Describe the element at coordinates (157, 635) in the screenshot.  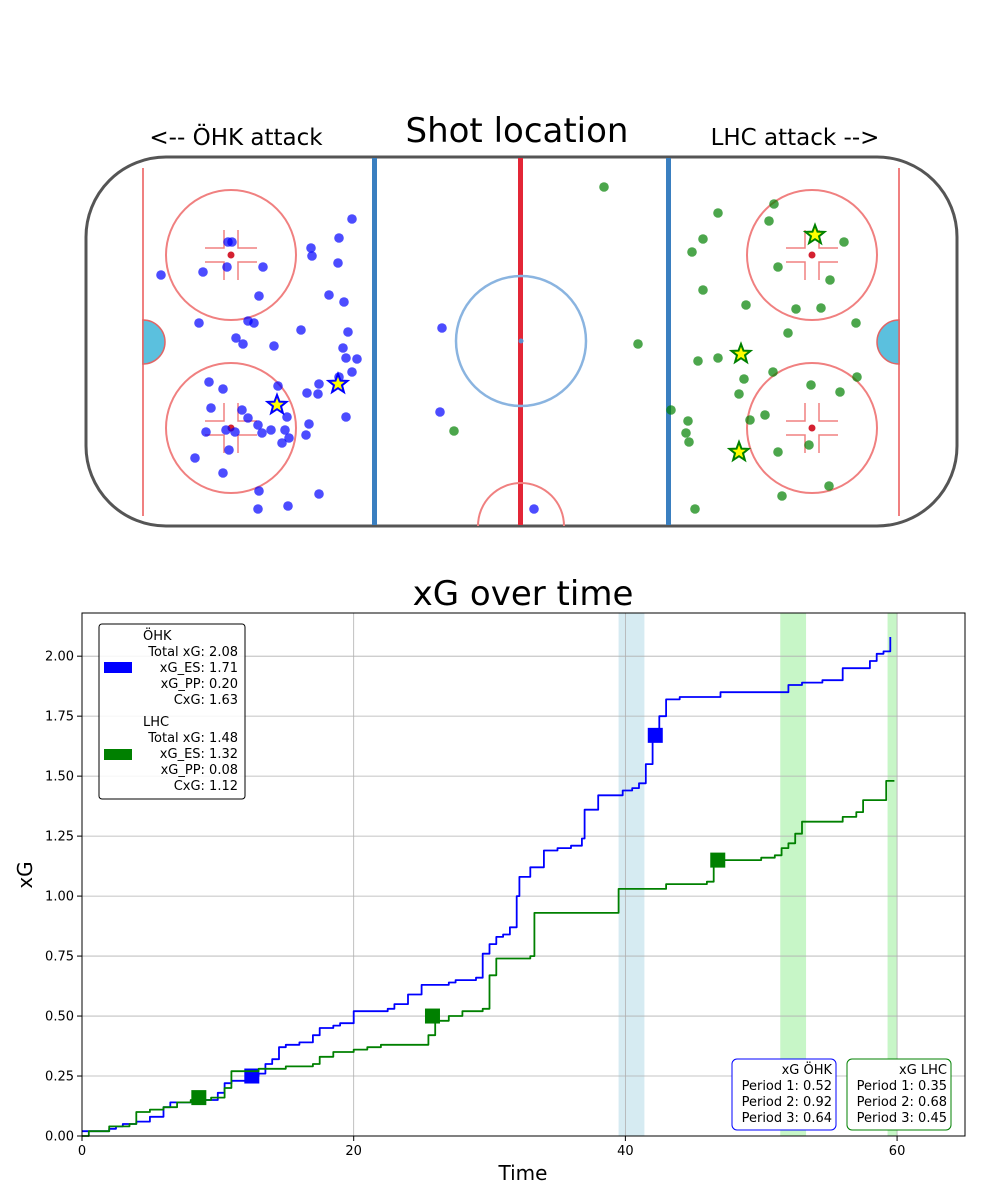
I see `legend-ohk-line-1: ÖHK` at that location.